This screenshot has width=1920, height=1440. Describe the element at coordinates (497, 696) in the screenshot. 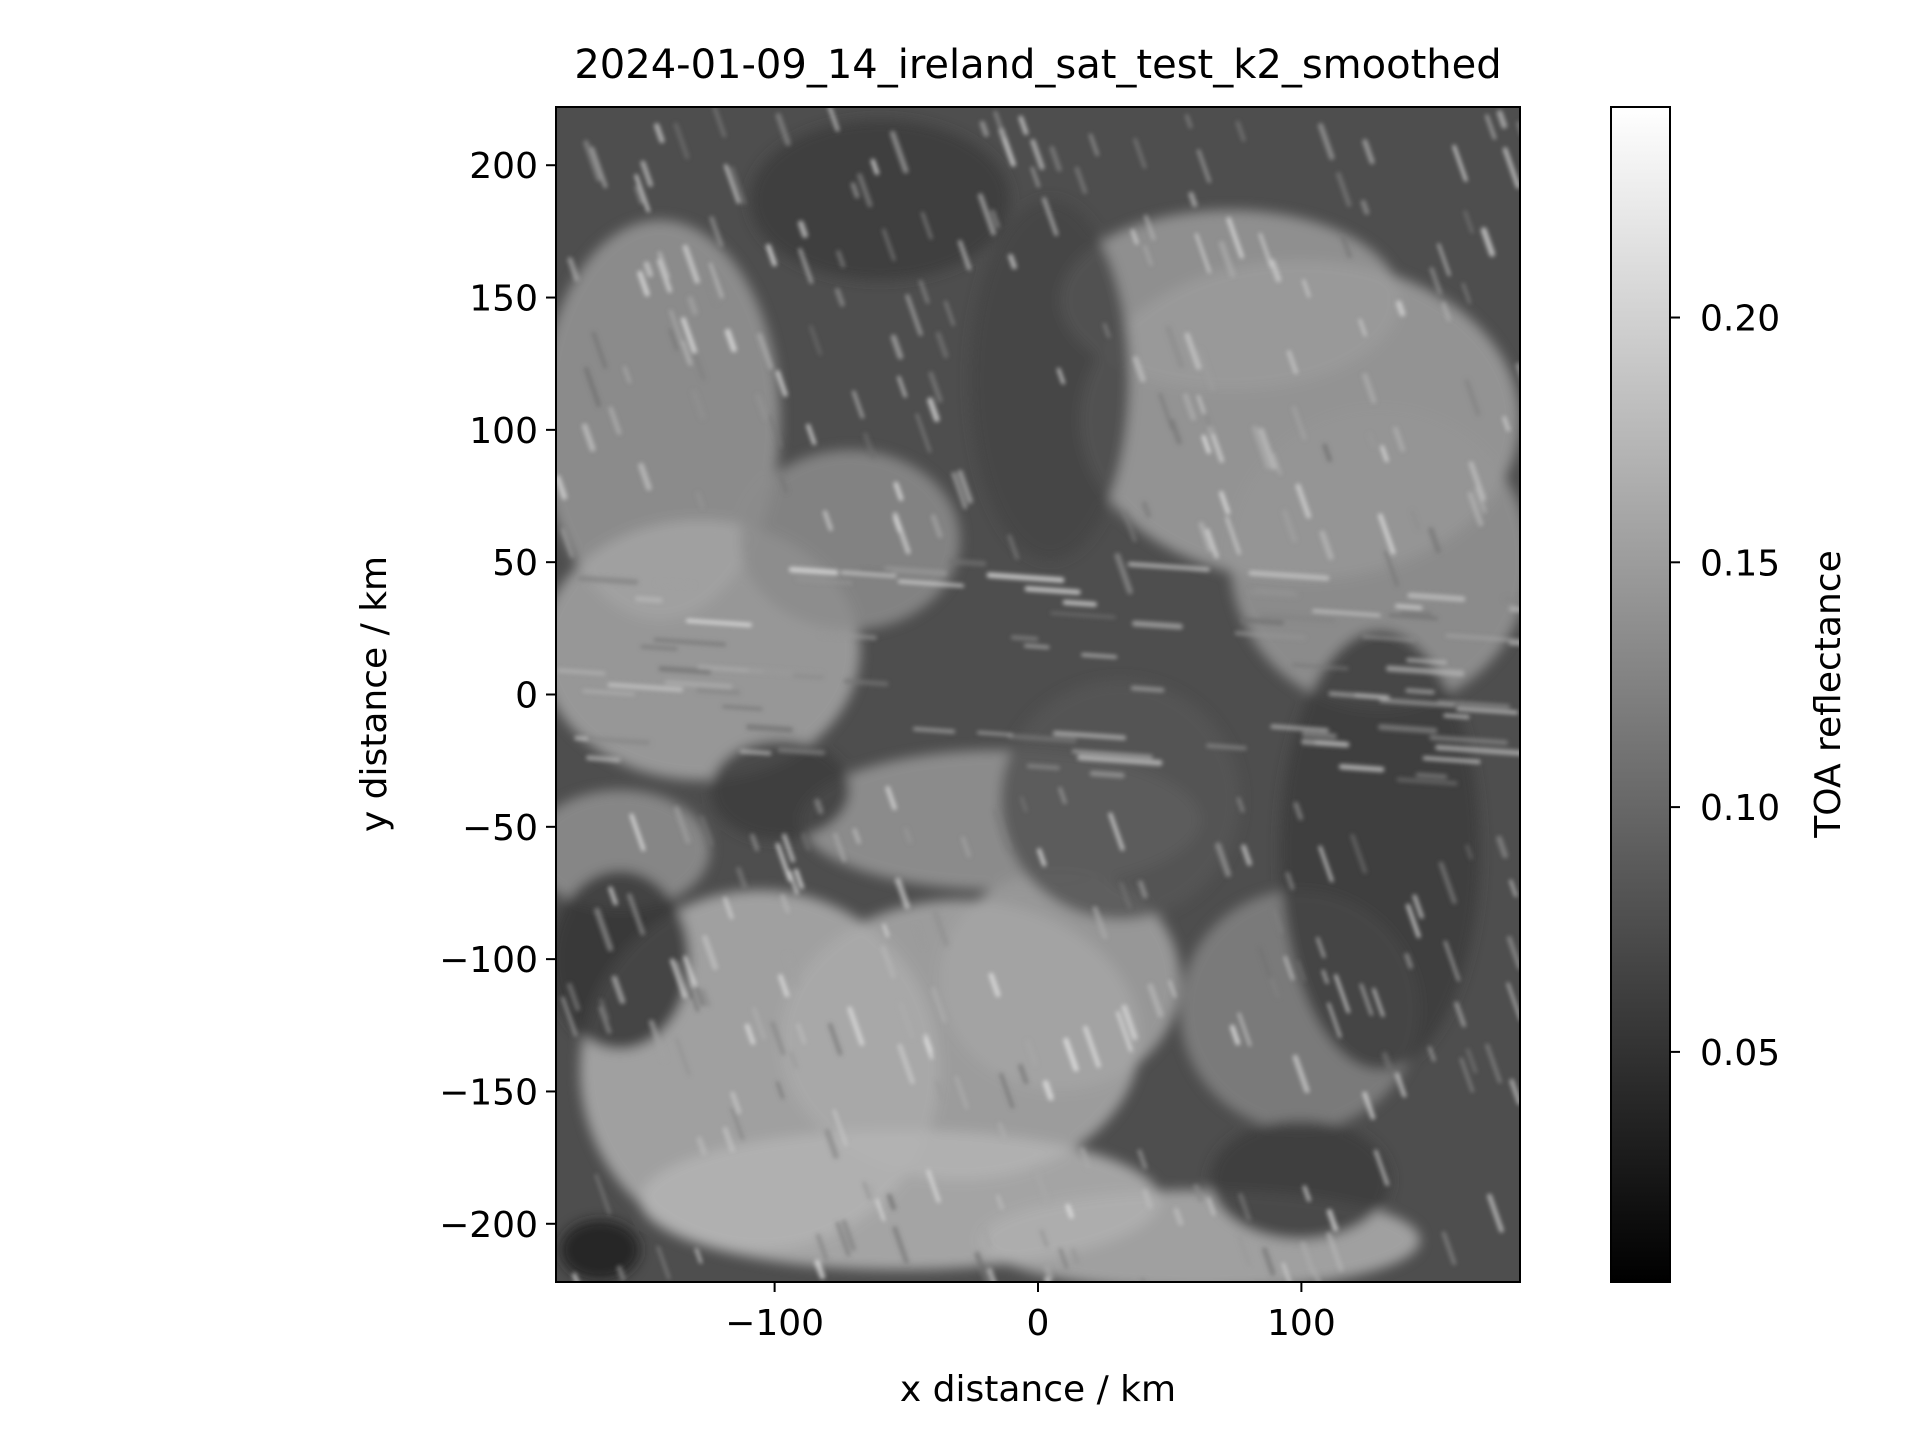

I see `y-axis-ticks: 200 150 100 50 0 −50 −100 −150 −200` at that location.